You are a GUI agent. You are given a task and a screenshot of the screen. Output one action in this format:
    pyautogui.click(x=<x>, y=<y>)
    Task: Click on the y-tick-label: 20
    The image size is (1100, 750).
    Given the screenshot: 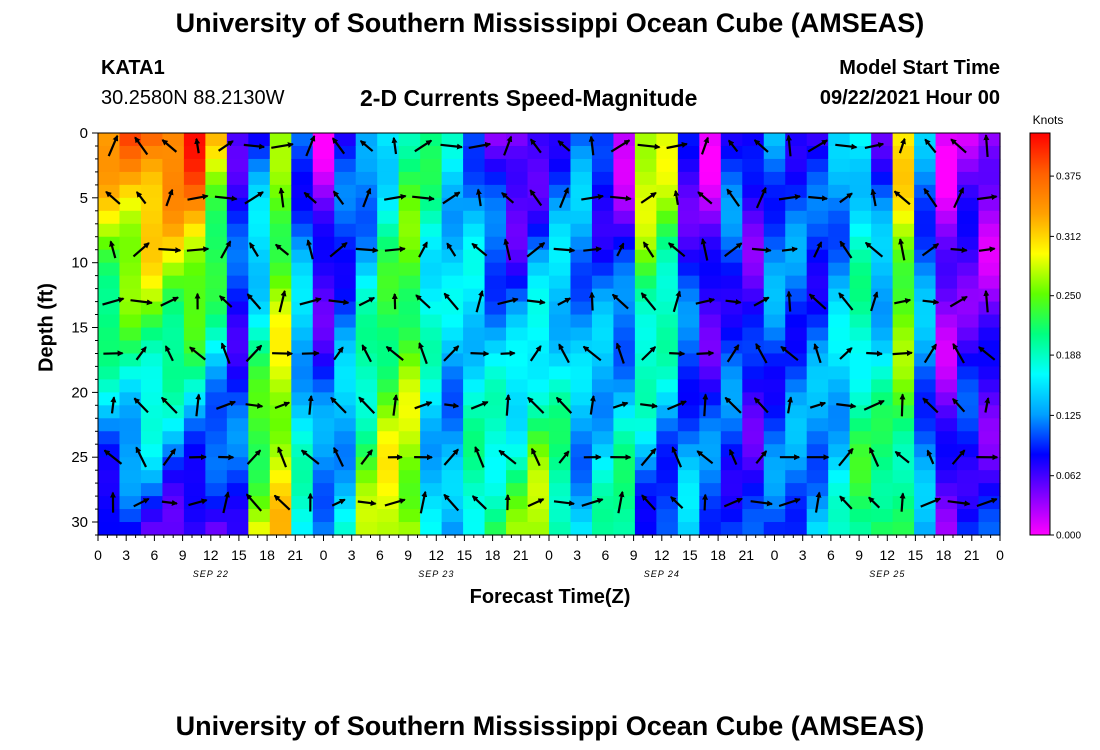 What is the action you would take?
    pyautogui.click(x=79, y=392)
    